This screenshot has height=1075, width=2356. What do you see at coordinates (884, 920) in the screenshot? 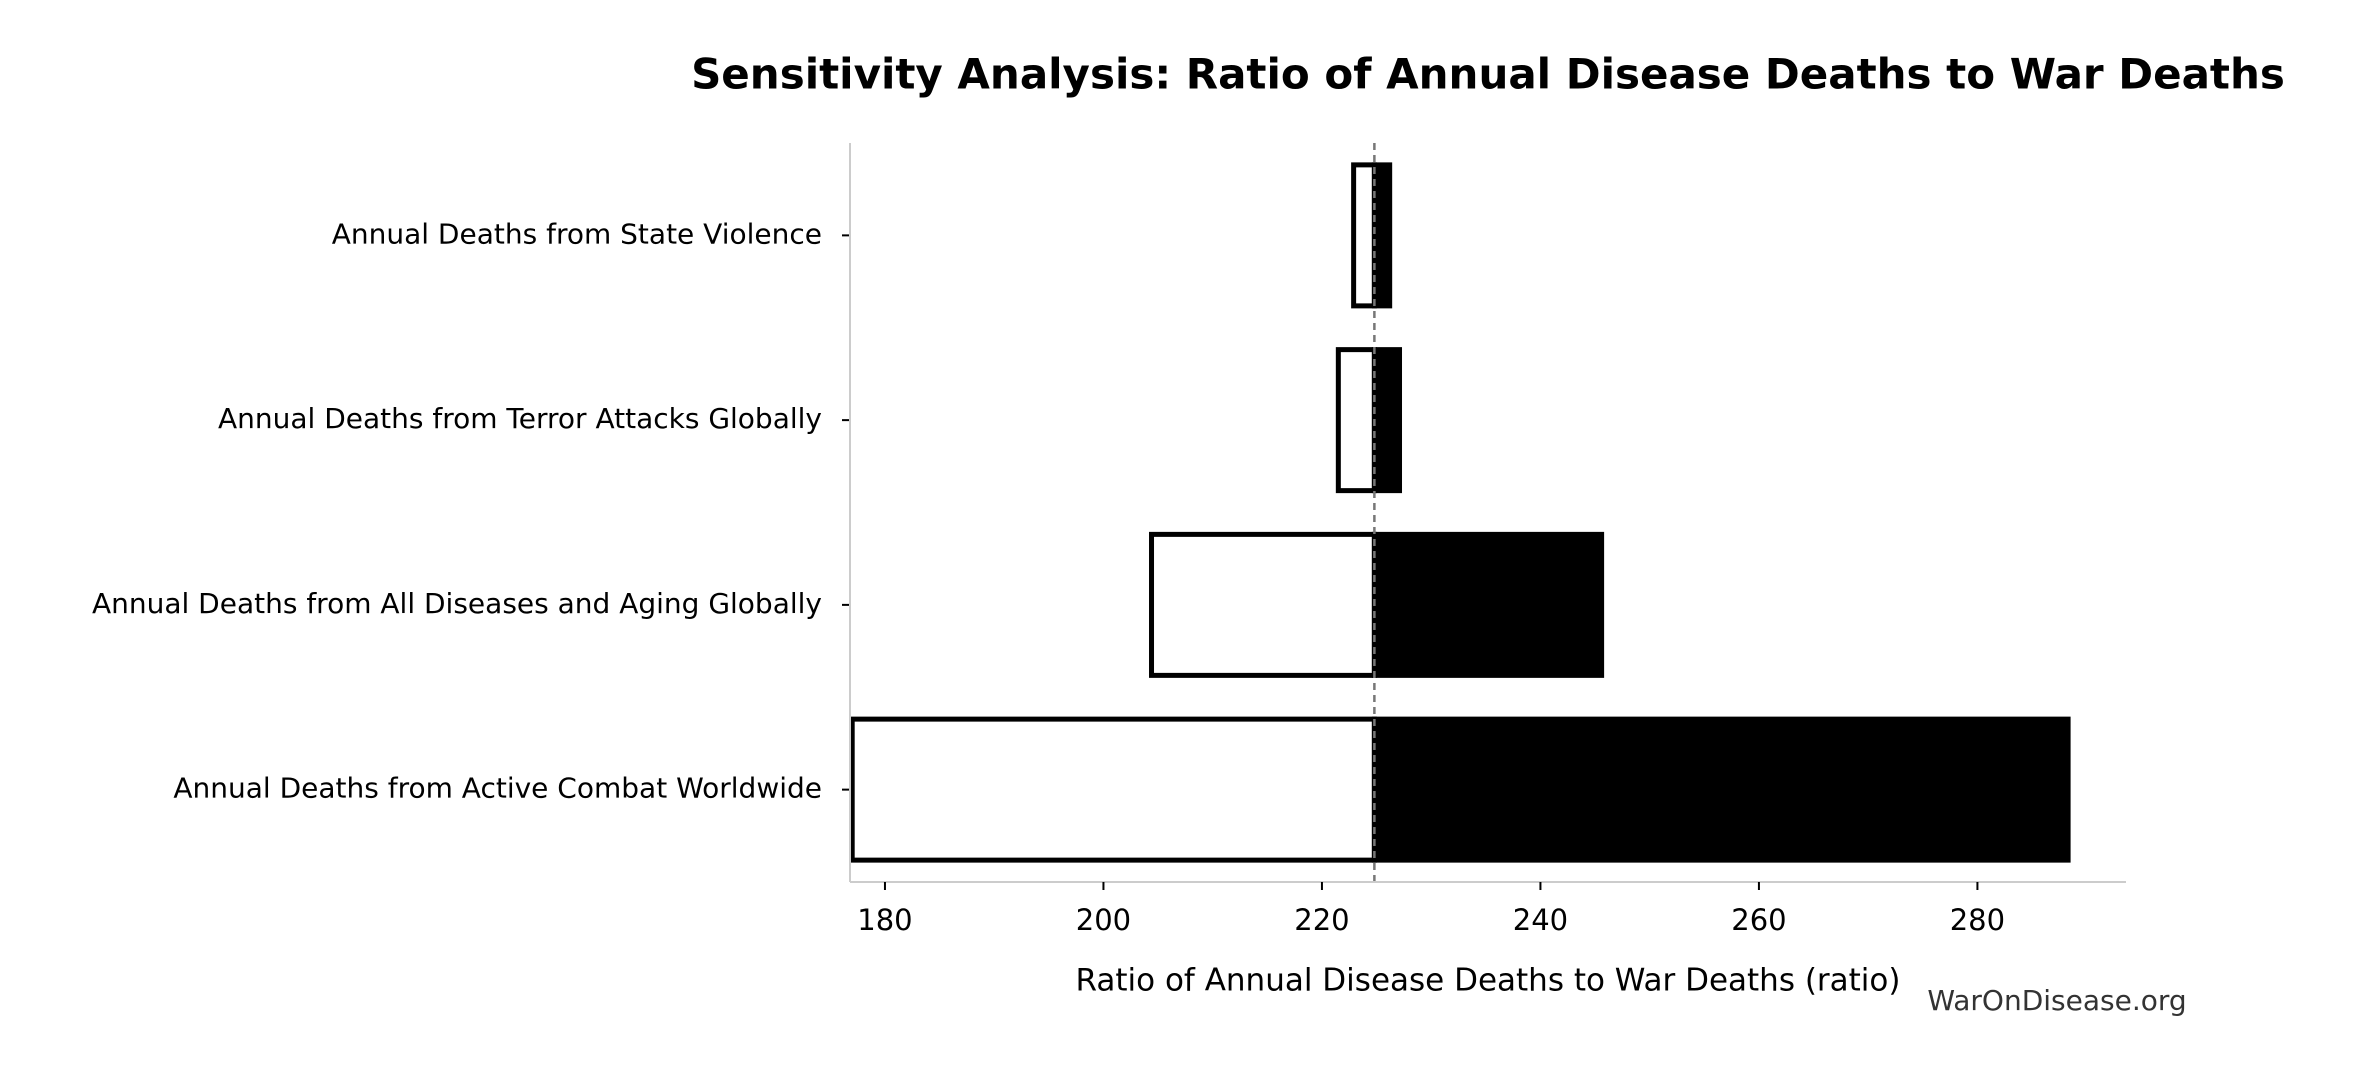
I see `x-tick-label: 180` at bounding box center [884, 920].